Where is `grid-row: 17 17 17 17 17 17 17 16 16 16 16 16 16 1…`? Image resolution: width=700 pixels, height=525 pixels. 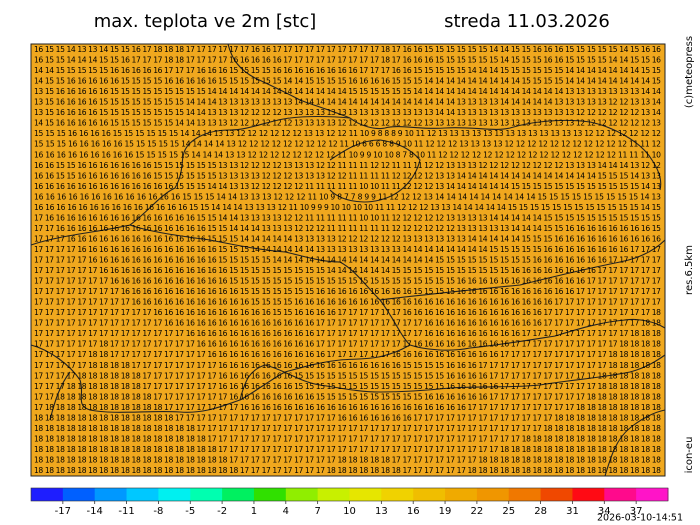
grid-row: 17 17 17 17 17 17 17 16 16 16 16 16 16 1… is located at coordinates (347, 281).